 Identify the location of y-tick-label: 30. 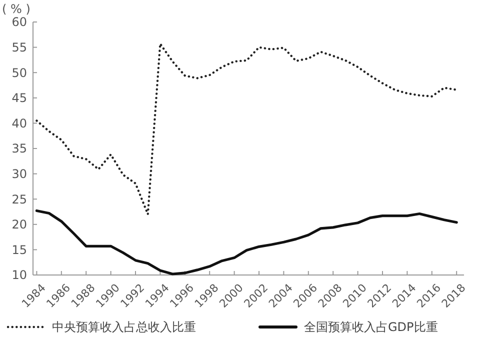
(19, 174).